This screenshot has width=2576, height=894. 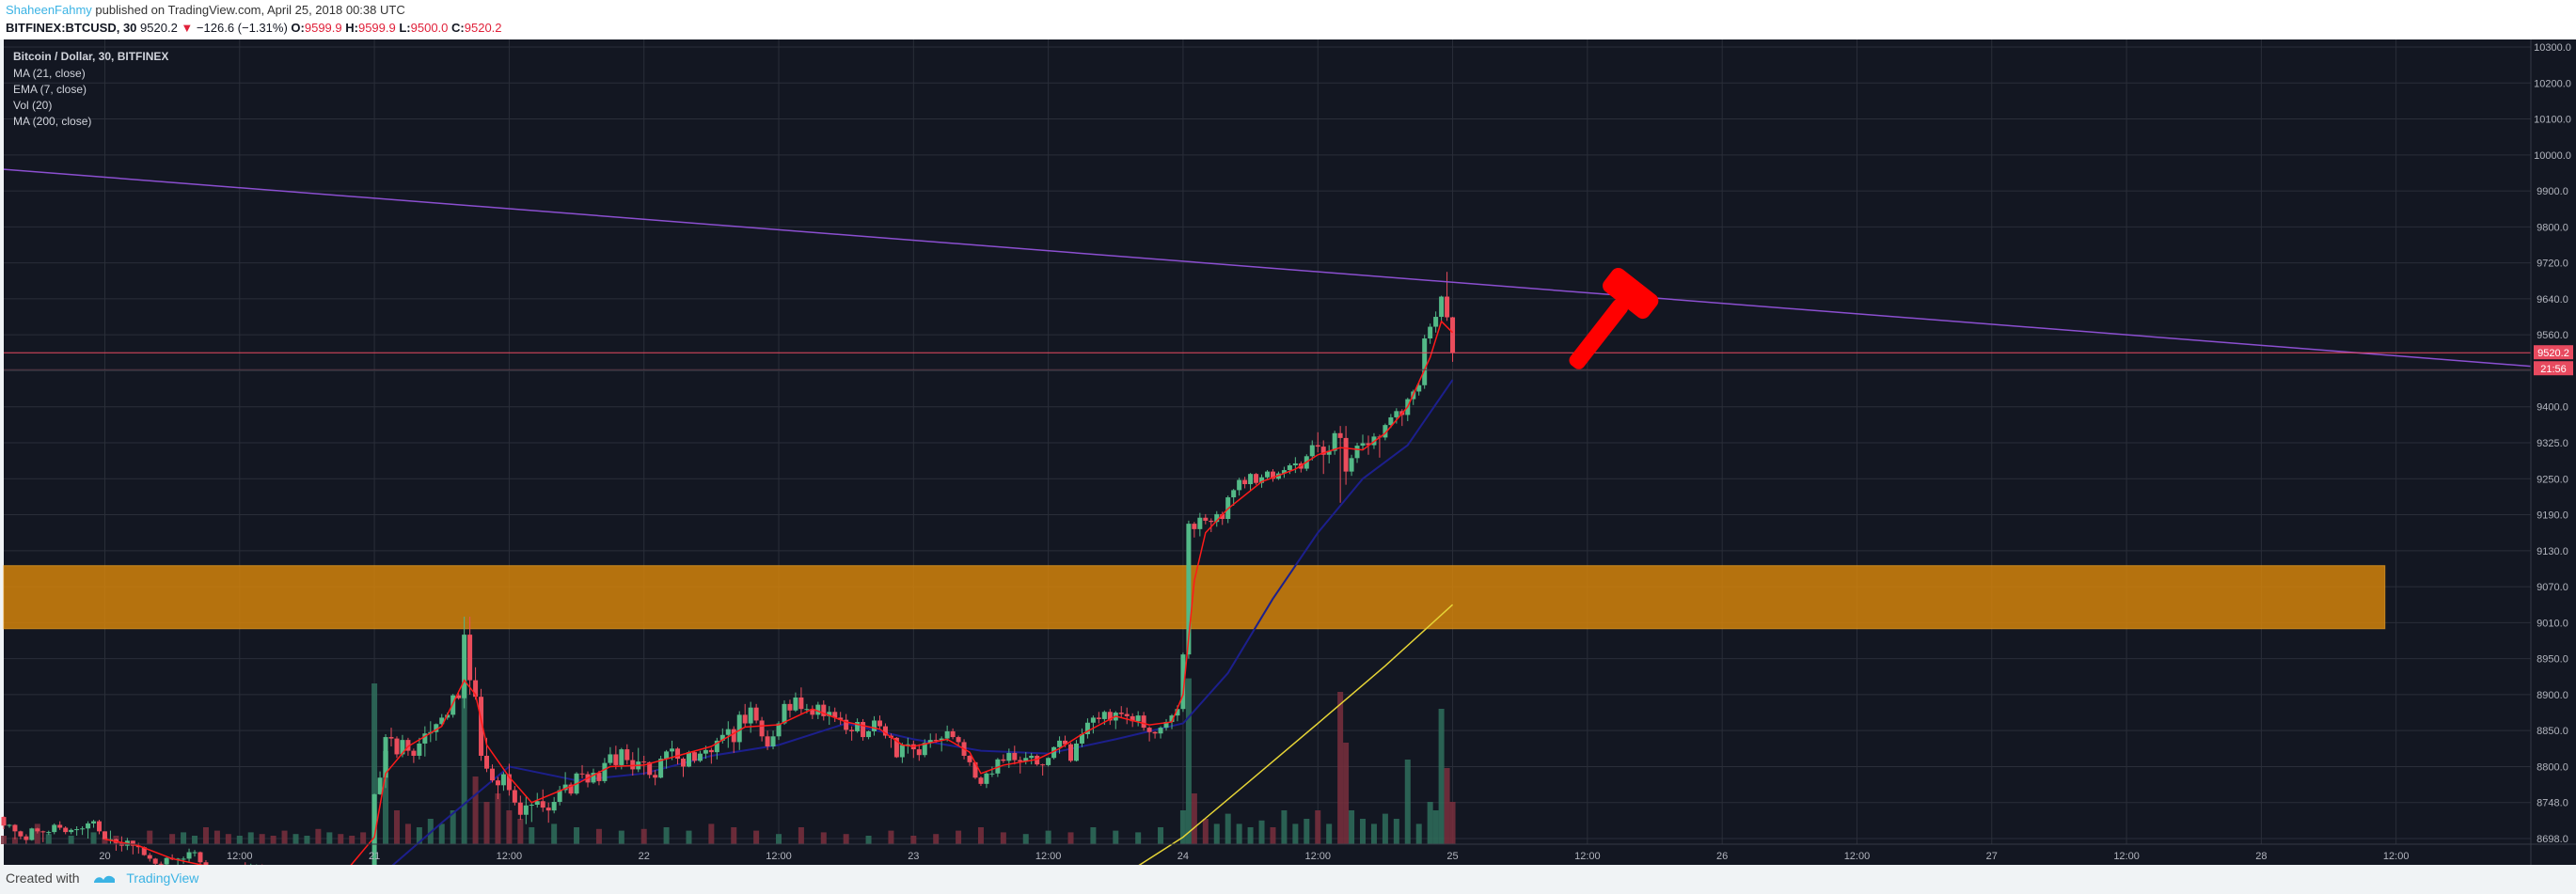 I want to click on legend-ma200: MA (200, close), so click(x=52, y=122).